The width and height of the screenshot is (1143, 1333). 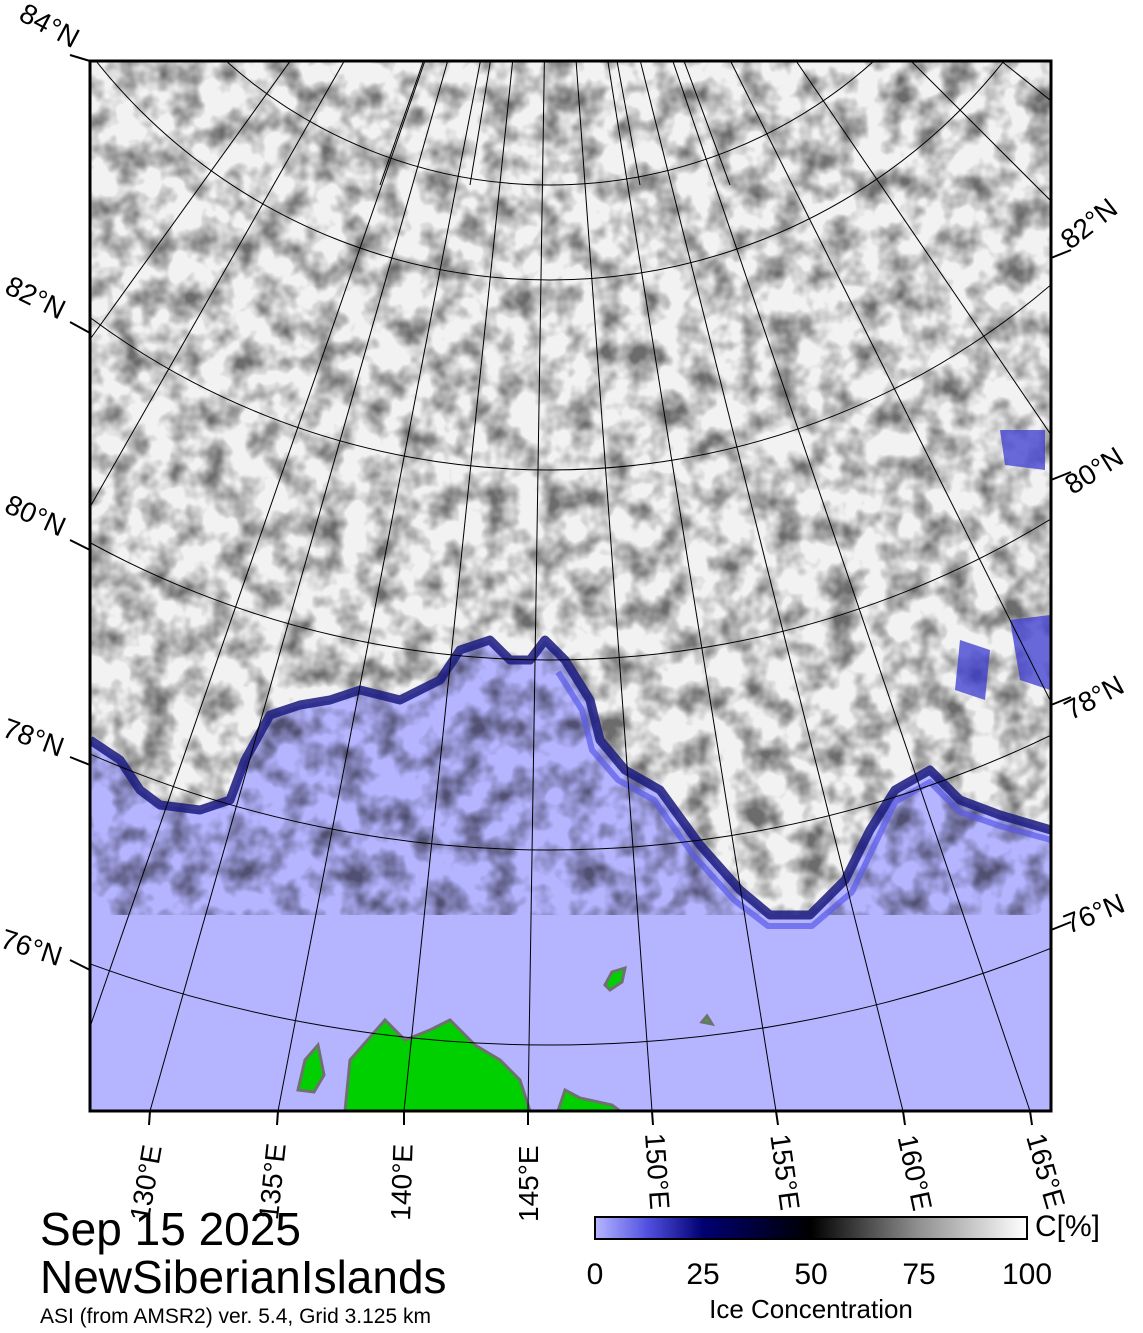 What do you see at coordinates (1027, 1274) in the screenshot?
I see `colorbar-tick-100: 100` at bounding box center [1027, 1274].